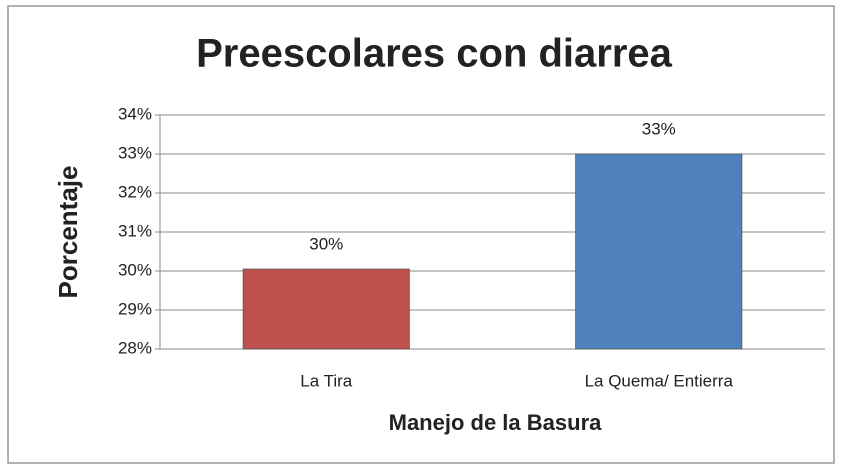 The height and width of the screenshot is (469, 842). Describe the element at coordinates (68, 232) in the screenshot. I see `y-axis-label: Porcentaje` at that location.